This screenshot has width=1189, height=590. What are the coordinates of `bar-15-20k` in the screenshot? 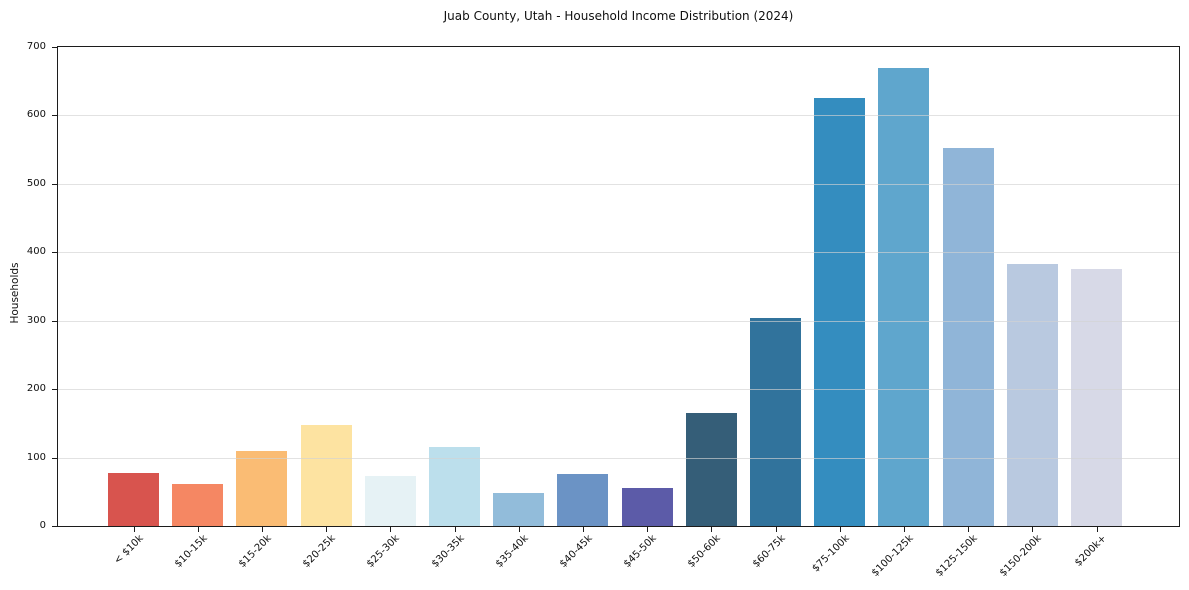 It's located at (262, 488).